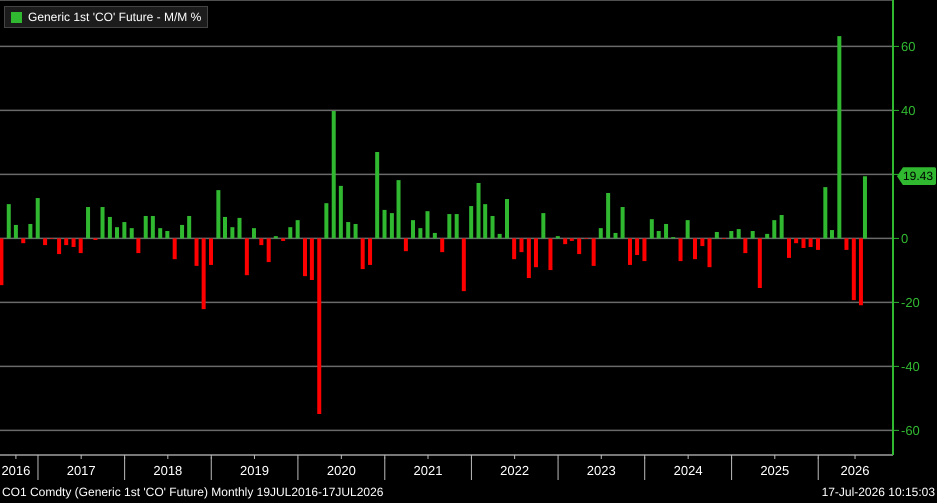 This screenshot has width=937, height=503. I want to click on x-tick-label: 2018, so click(167, 470).